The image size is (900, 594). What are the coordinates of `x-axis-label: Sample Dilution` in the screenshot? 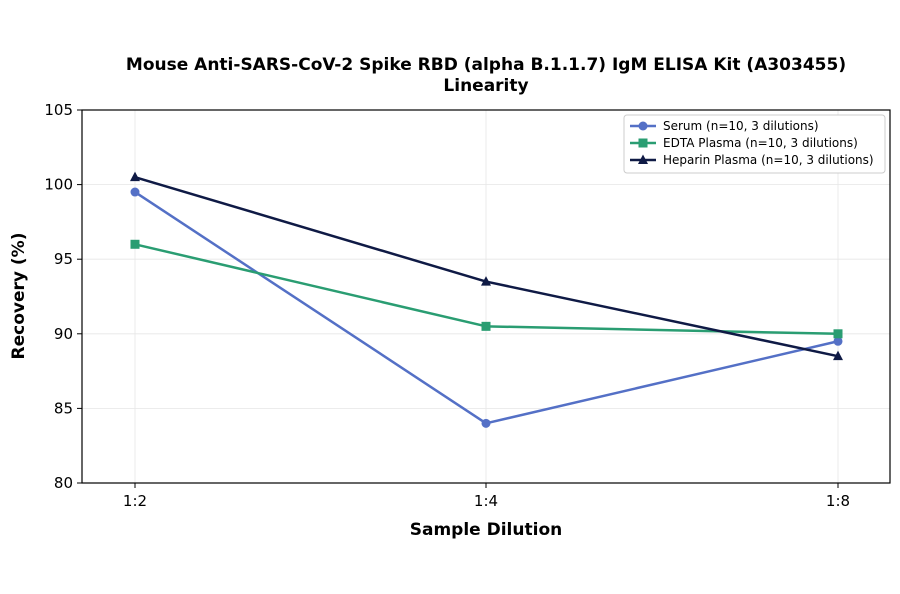 It's located at (486, 530).